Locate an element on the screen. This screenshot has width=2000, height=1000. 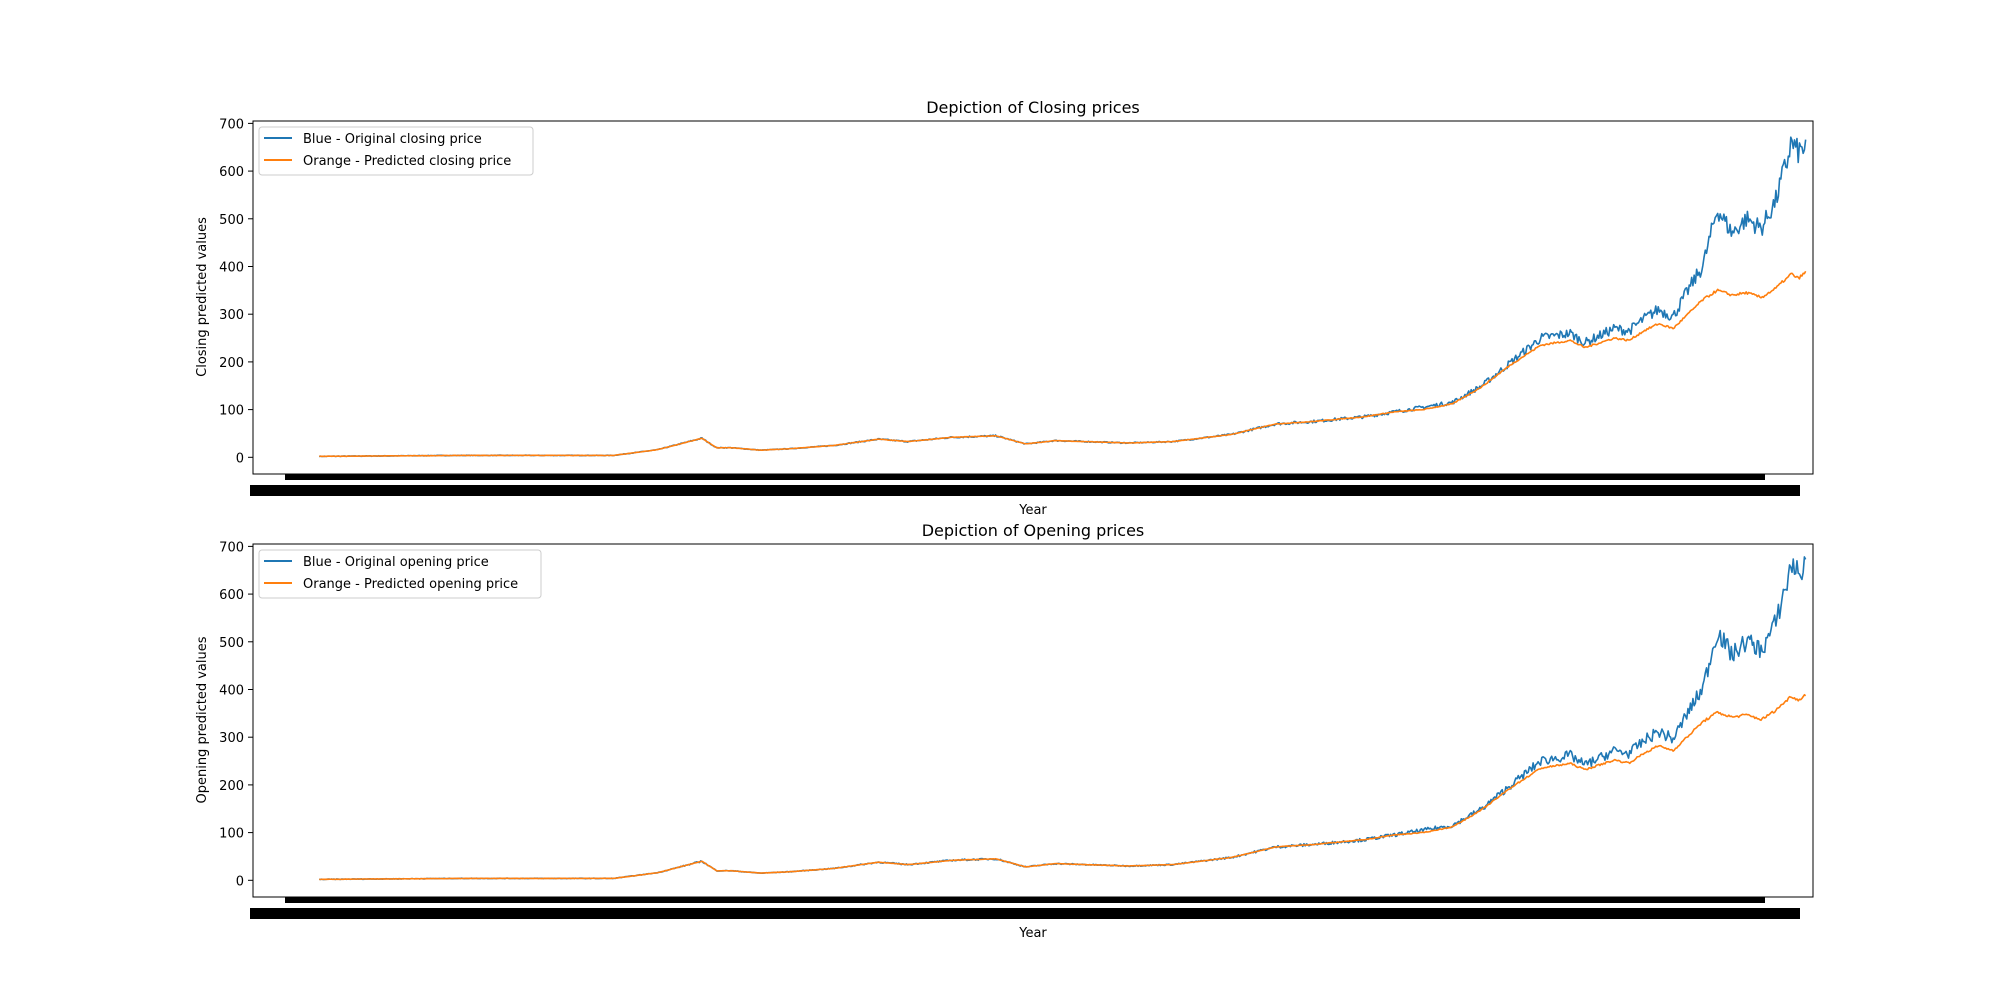
legend-label-predicted: Orange - Predicted opening price is located at coordinates (410, 584).